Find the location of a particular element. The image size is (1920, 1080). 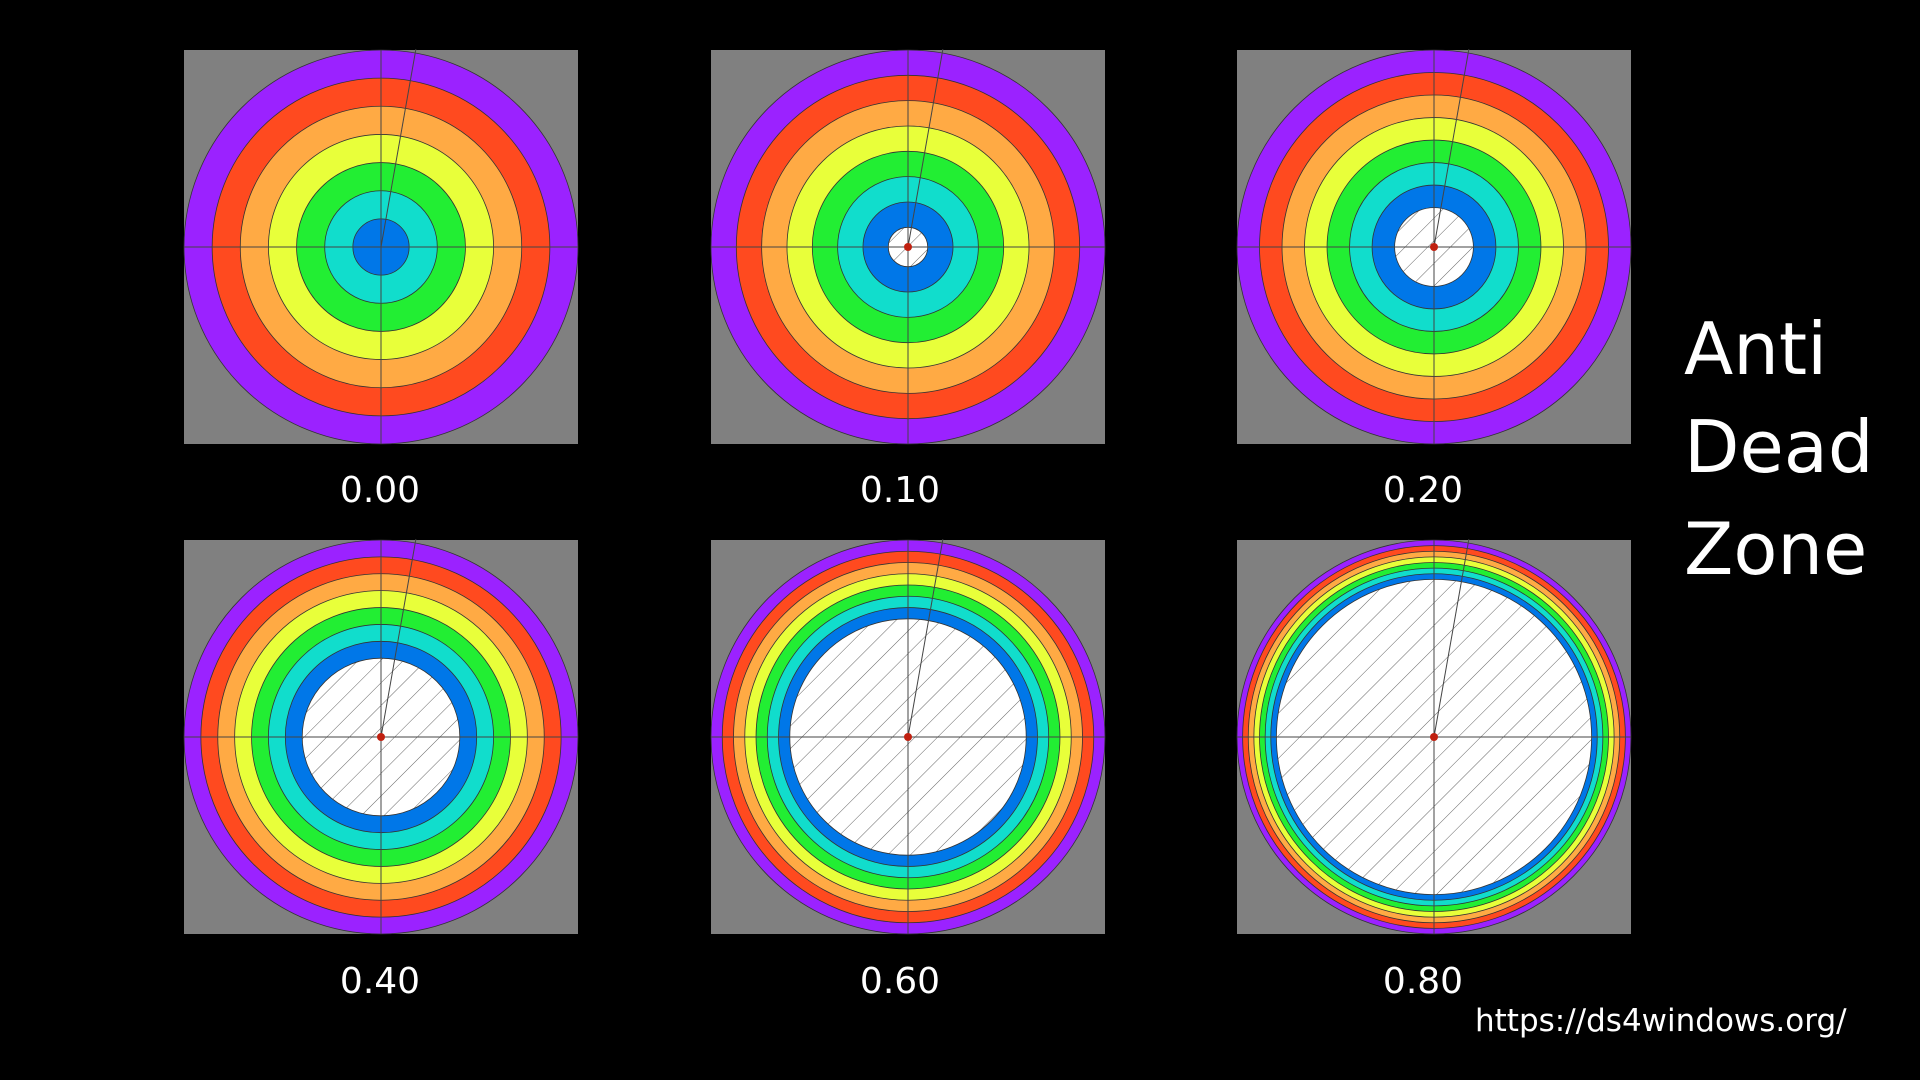

side-title: Zone is located at coordinates (1775, 549).